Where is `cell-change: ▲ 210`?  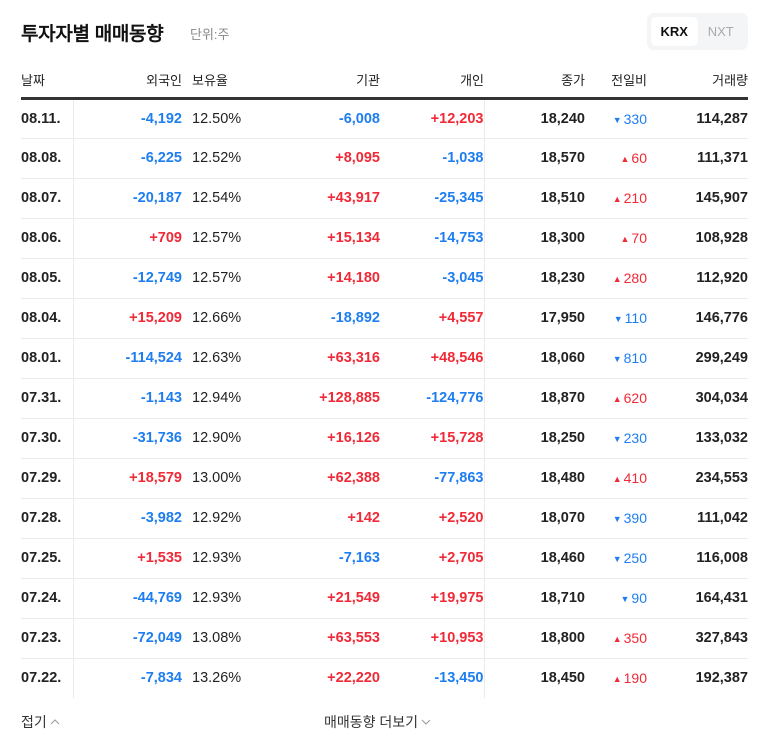
cell-change: ▲ 210 is located at coordinates (616, 198).